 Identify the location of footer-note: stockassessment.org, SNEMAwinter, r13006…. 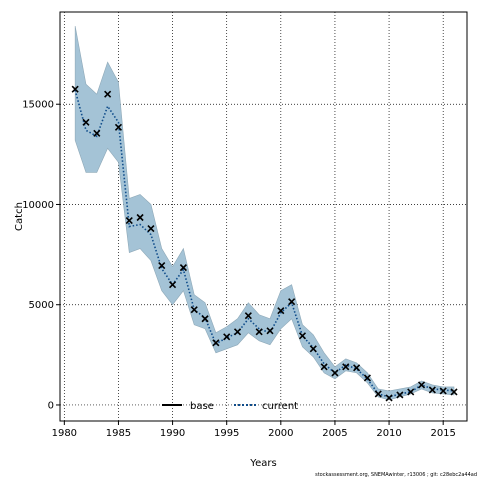
(396, 475).